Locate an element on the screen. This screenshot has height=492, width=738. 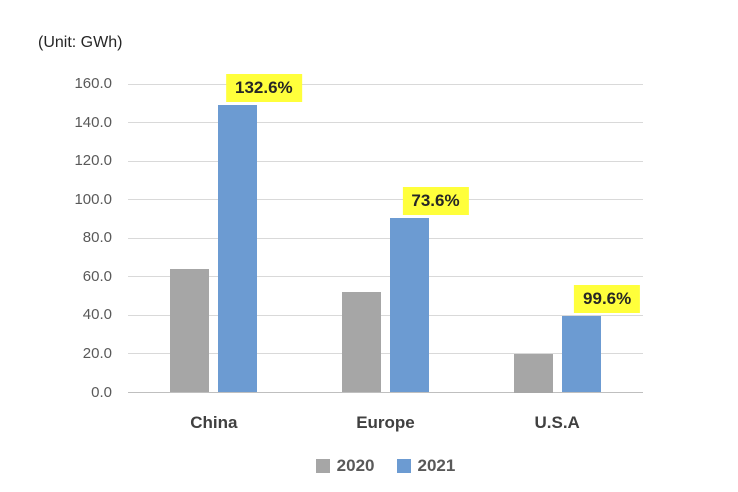
bar-2020-china is located at coordinates (190, 330).